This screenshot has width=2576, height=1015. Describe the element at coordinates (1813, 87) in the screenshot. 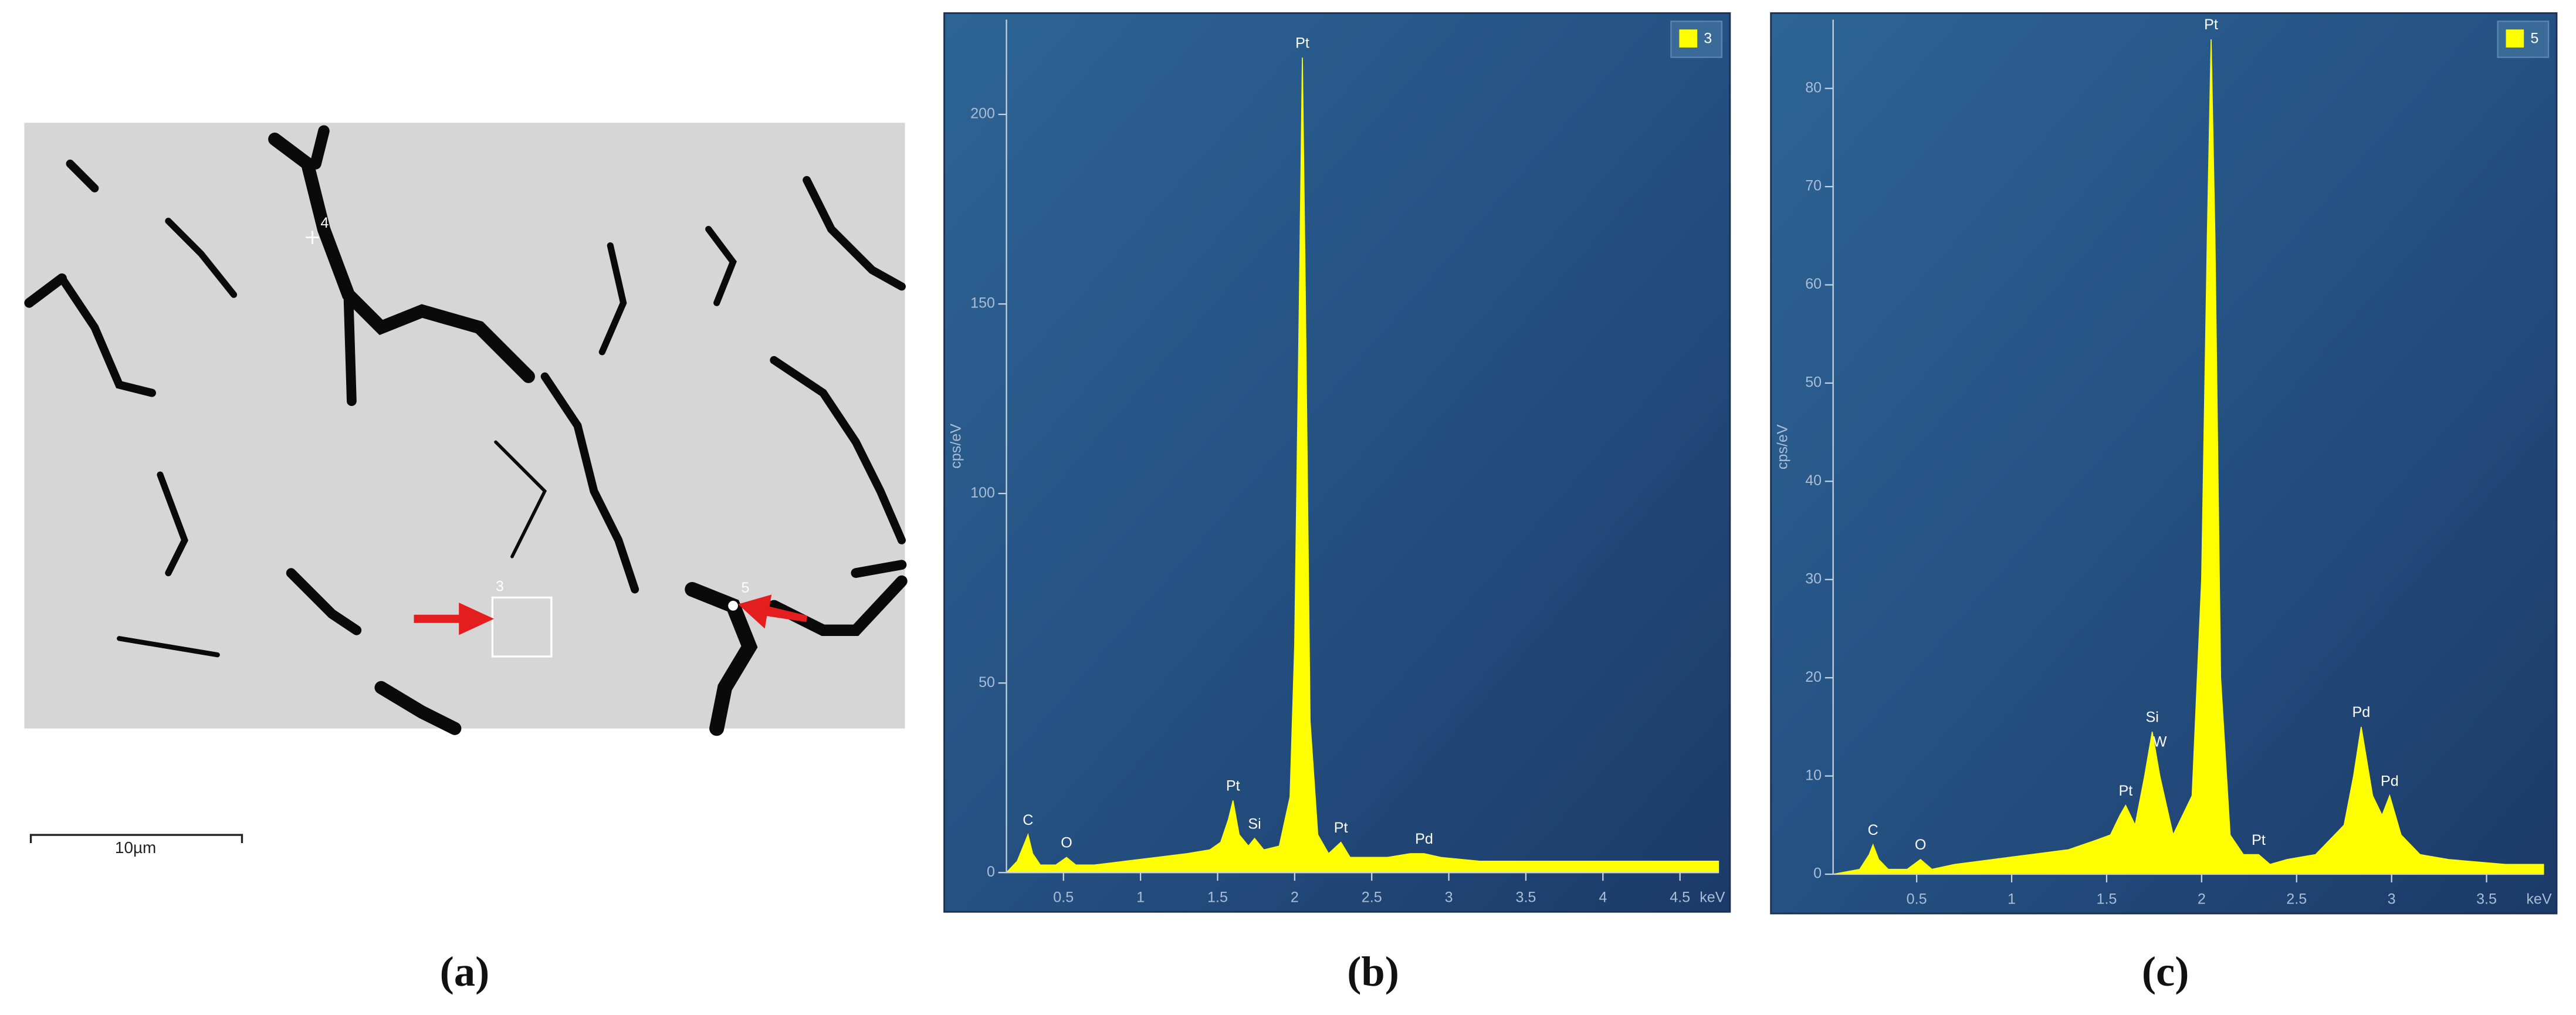

I see `y-tick-label: 80` at that location.